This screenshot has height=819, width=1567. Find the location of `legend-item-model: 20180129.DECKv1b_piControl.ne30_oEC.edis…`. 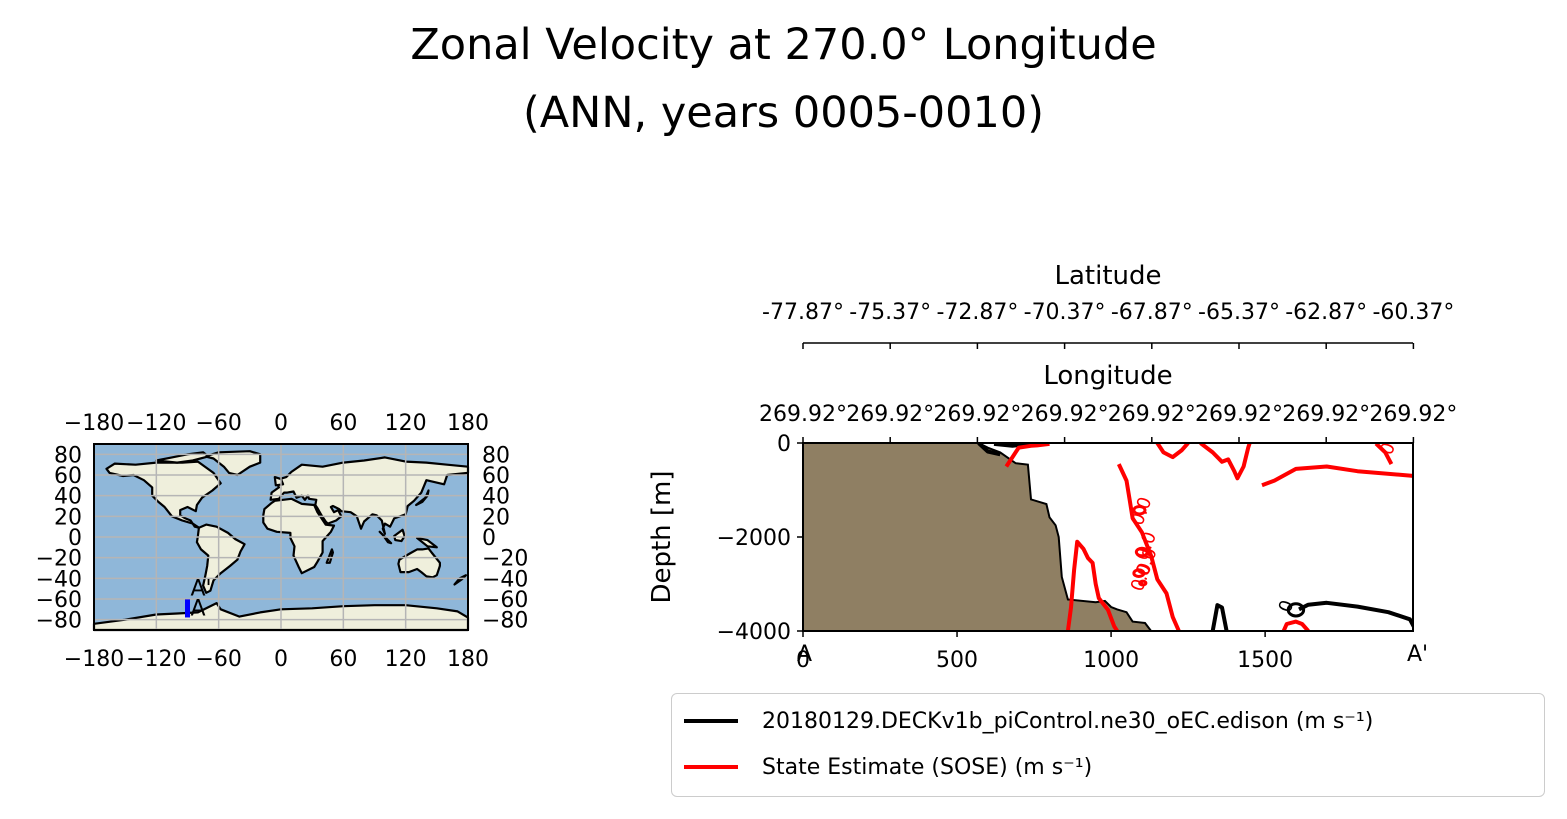

legend-item-model: 20180129.DECKv1b_piControl.ne30_oEC.edis… is located at coordinates (1028, 721).